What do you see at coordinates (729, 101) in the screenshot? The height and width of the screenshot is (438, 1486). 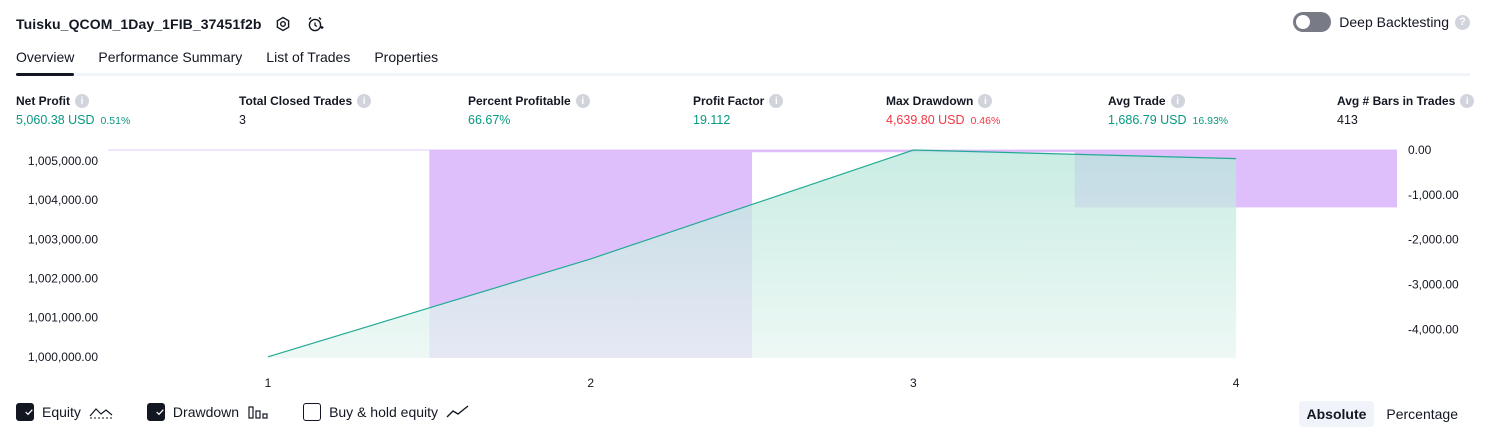 I see `stat-label: Profit Factor` at bounding box center [729, 101].